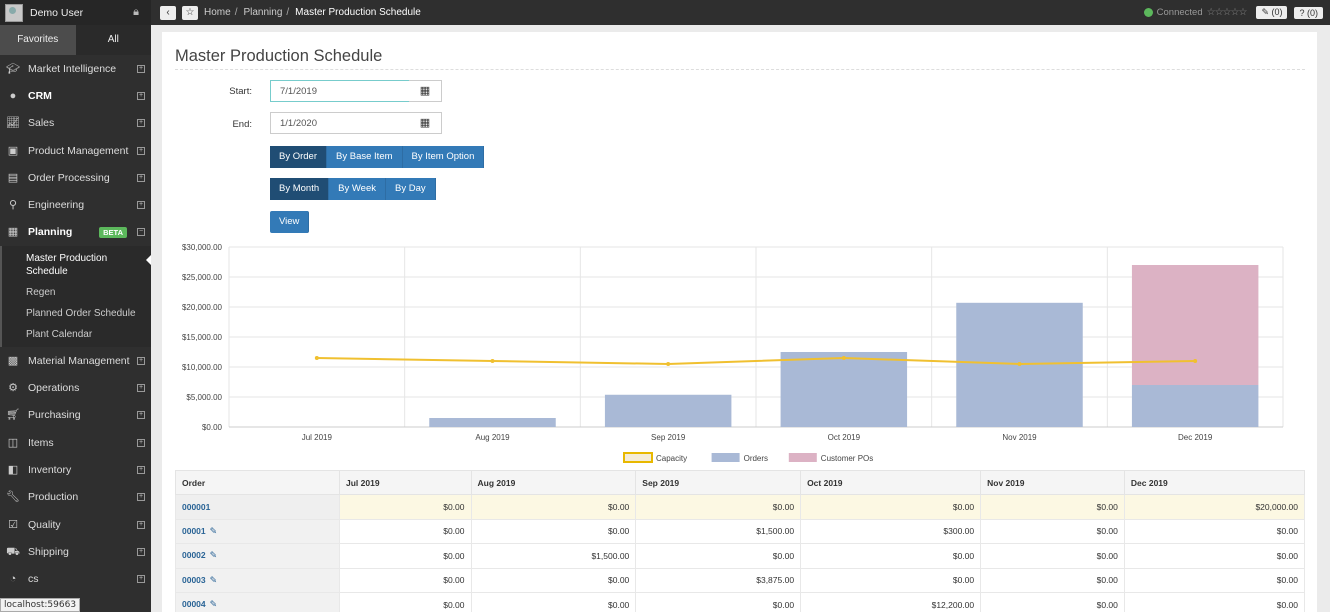 Image resolution: width=1330 pixels, height=612 pixels. What do you see at coordinates (76, 265) in the screenshot?
I see `subnav-item-master-production-schedule: Master Production Schedule` at bounding box center [76, 265].